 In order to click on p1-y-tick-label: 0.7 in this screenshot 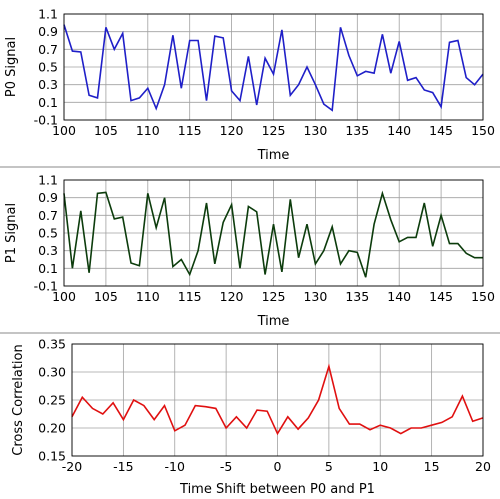, I will do `click(48, 215)`.